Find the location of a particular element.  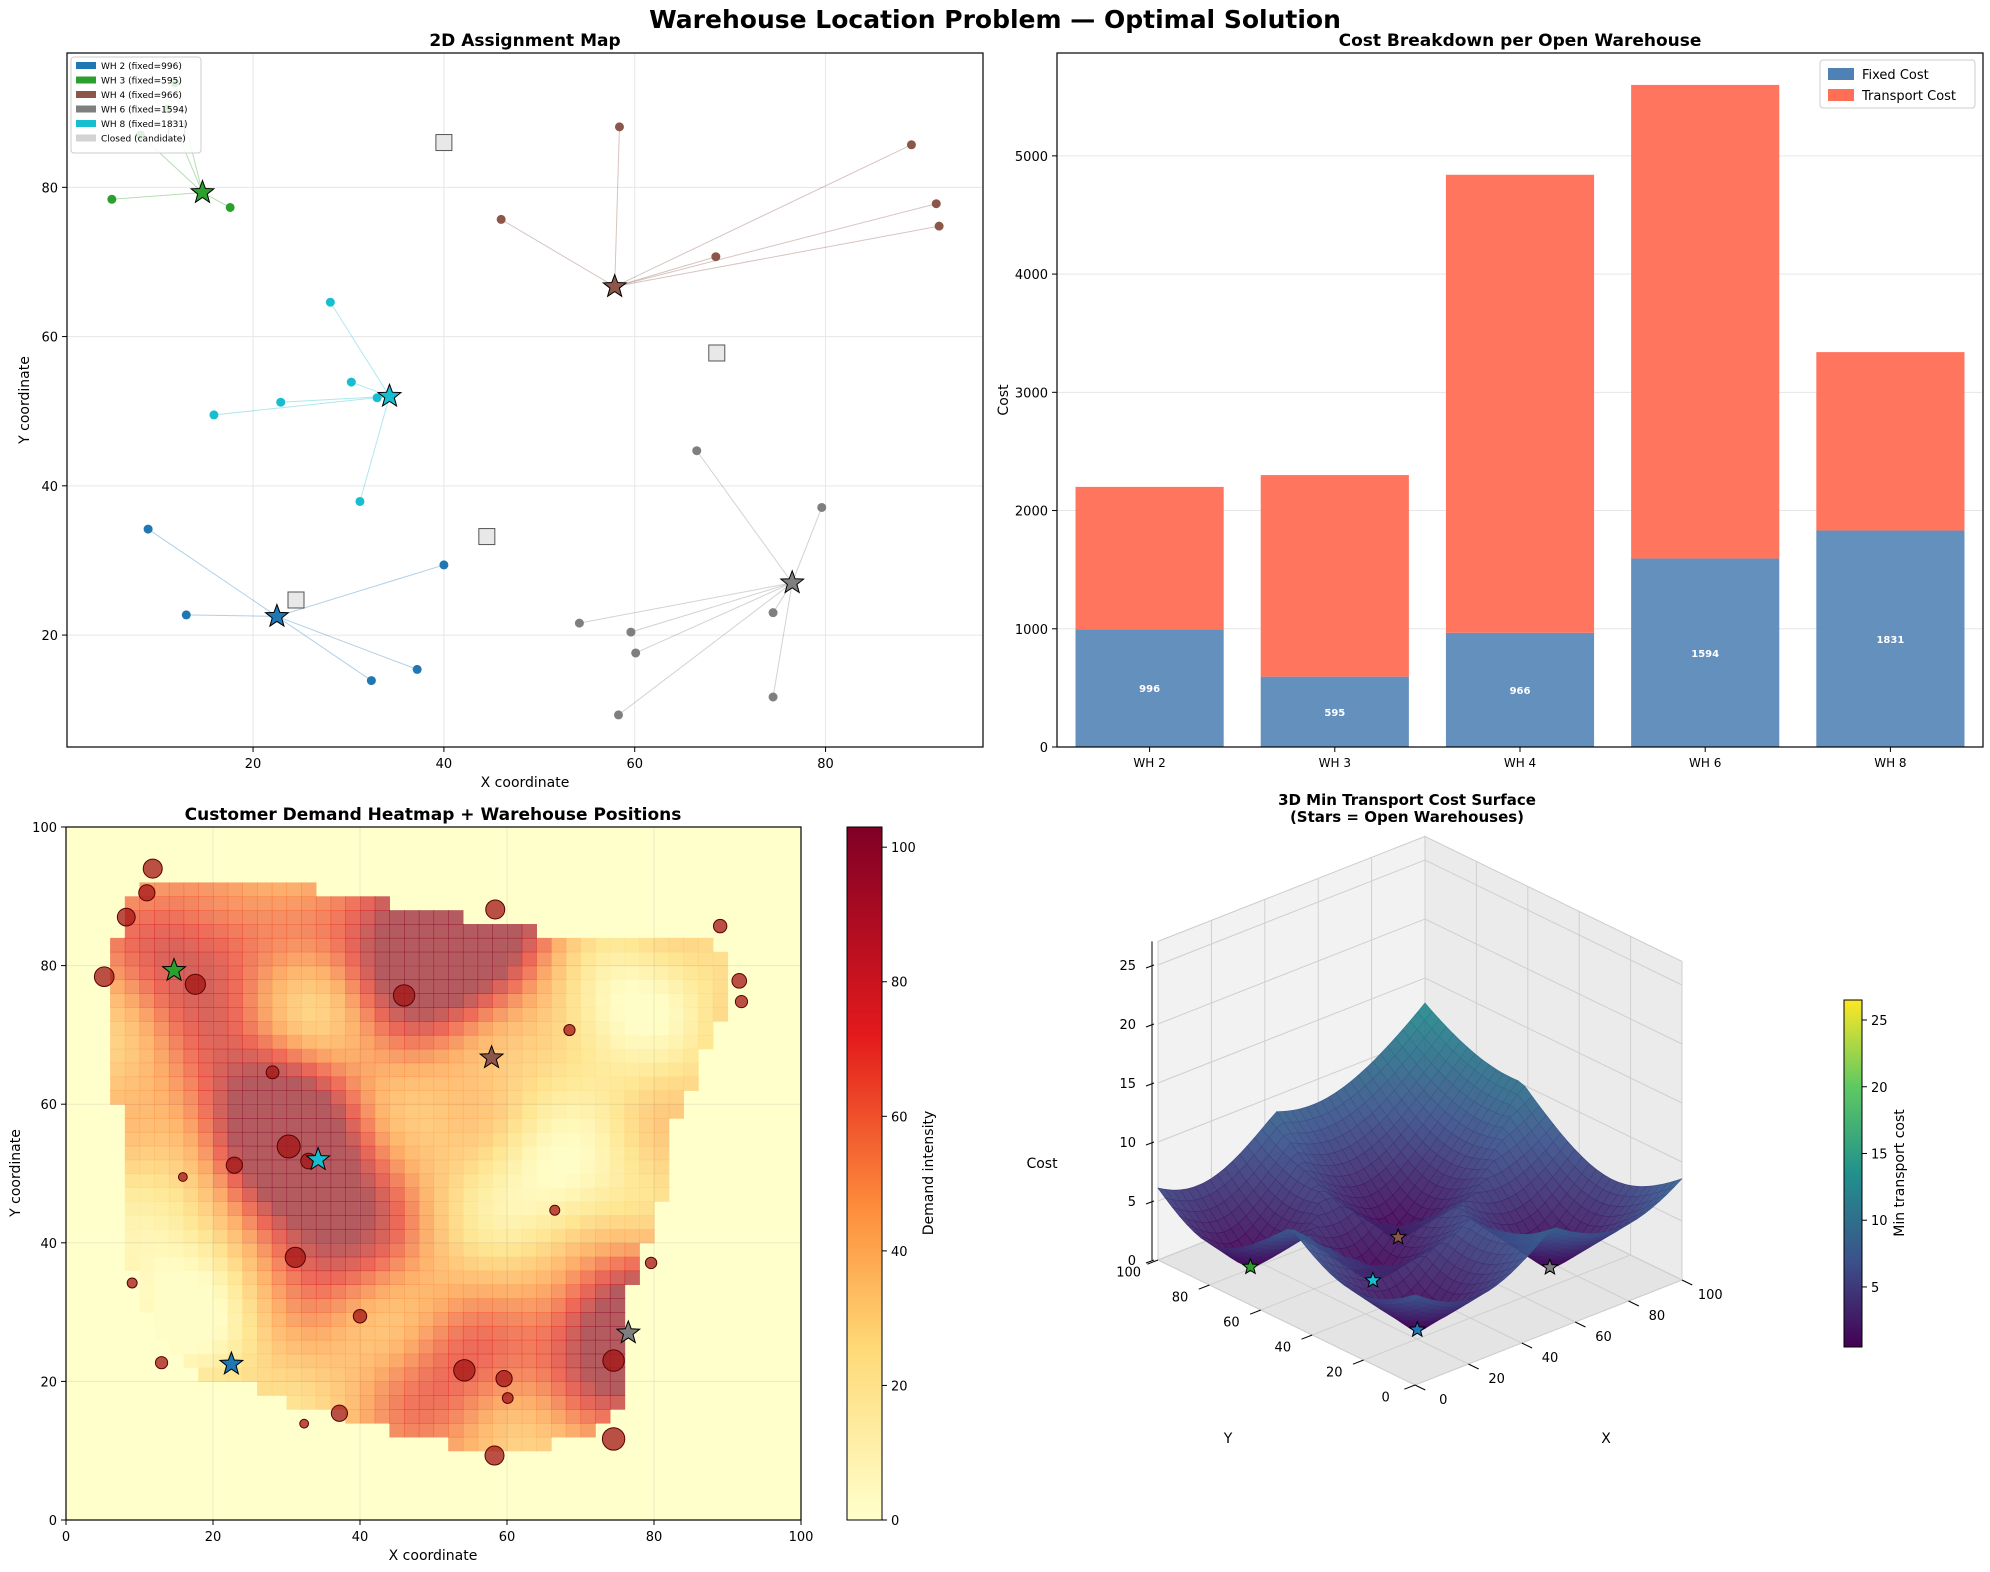

warehouse-star is located at coordinates (318, 1158).